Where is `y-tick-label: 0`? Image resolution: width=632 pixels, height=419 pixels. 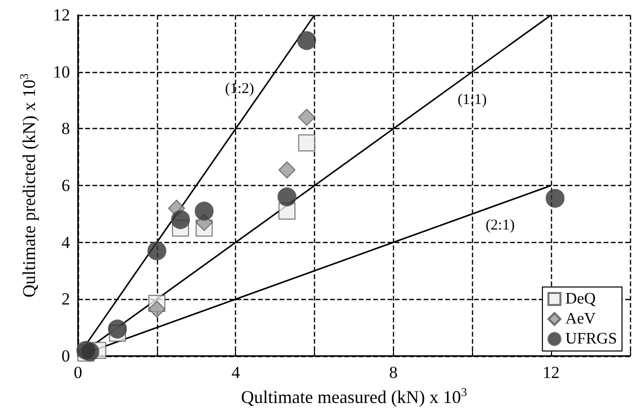 y-tick-label: 0 is located at coordinates (66, 356).